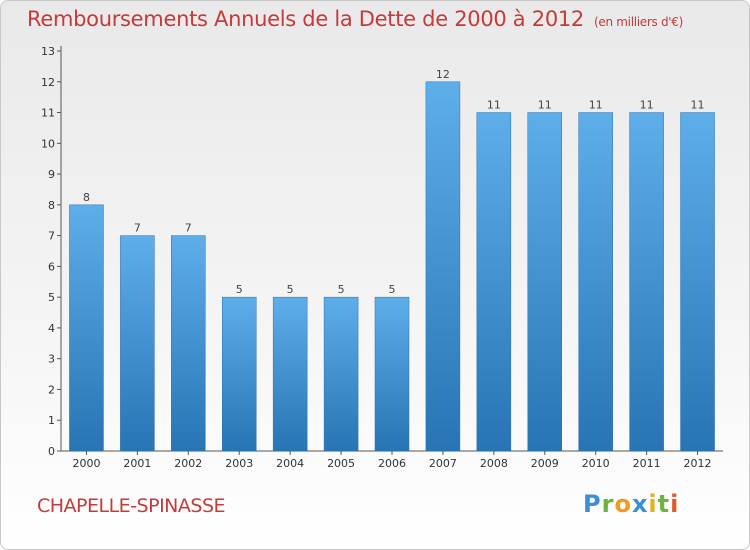 The image size is (750, 550). Describe the element at coordinates (443, 463) in the screenshot. I see `x-tick-label: 2007` at that location.